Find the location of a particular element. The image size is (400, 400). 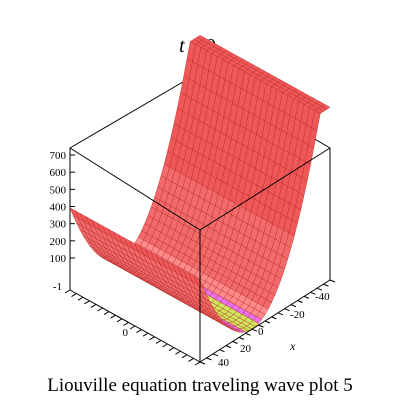

x-tick-label: 20 is located at coordinates (246, 349).